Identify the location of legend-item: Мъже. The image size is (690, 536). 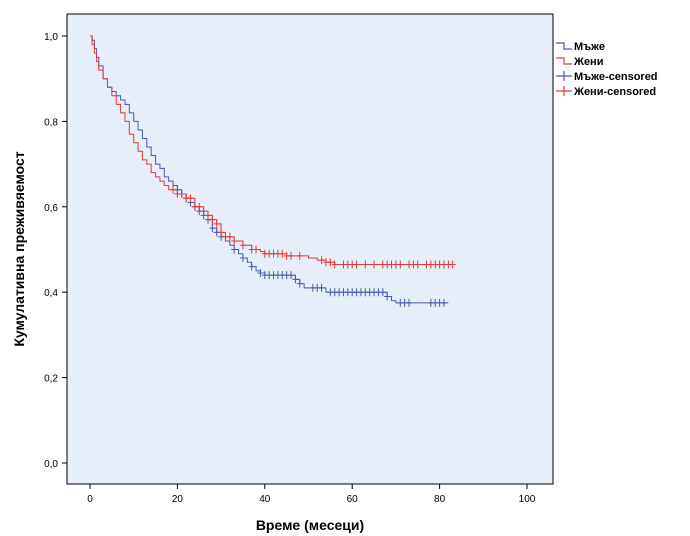
(580, 47).